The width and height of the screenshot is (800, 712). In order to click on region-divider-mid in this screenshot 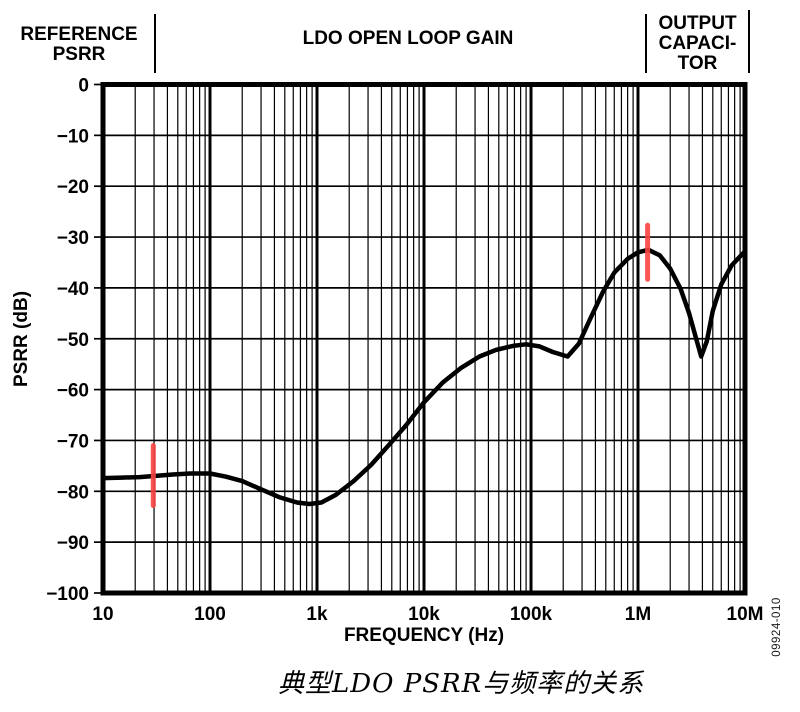, I will do `click(646, 43)`.